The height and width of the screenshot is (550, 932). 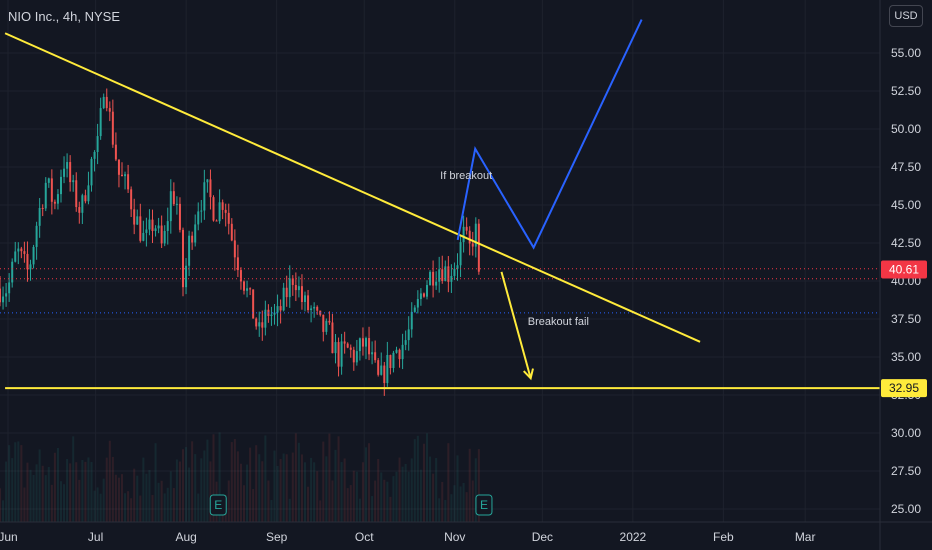 What do you see at coordinates (906, 129) in the screenshot?
I see `price-tick-label: 50.00` at bounding box center [906, 129].